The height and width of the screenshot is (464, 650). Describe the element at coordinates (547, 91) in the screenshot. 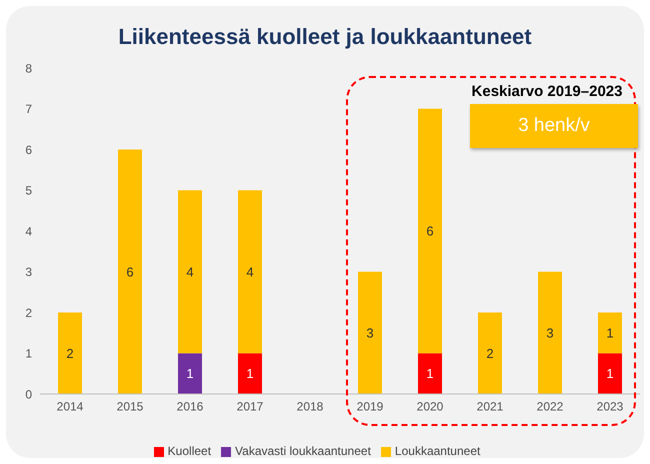

I see `annotation: Keskiarvo 2019–2023` at that location.